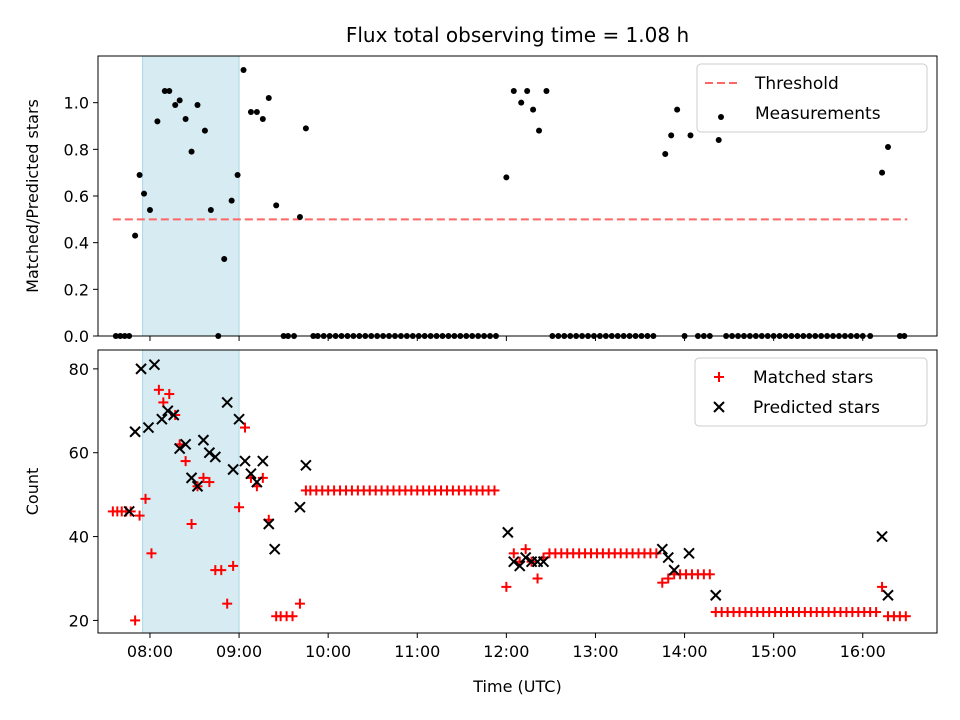  I want to click on y-tick-label: 0.0, so click(76, 336).